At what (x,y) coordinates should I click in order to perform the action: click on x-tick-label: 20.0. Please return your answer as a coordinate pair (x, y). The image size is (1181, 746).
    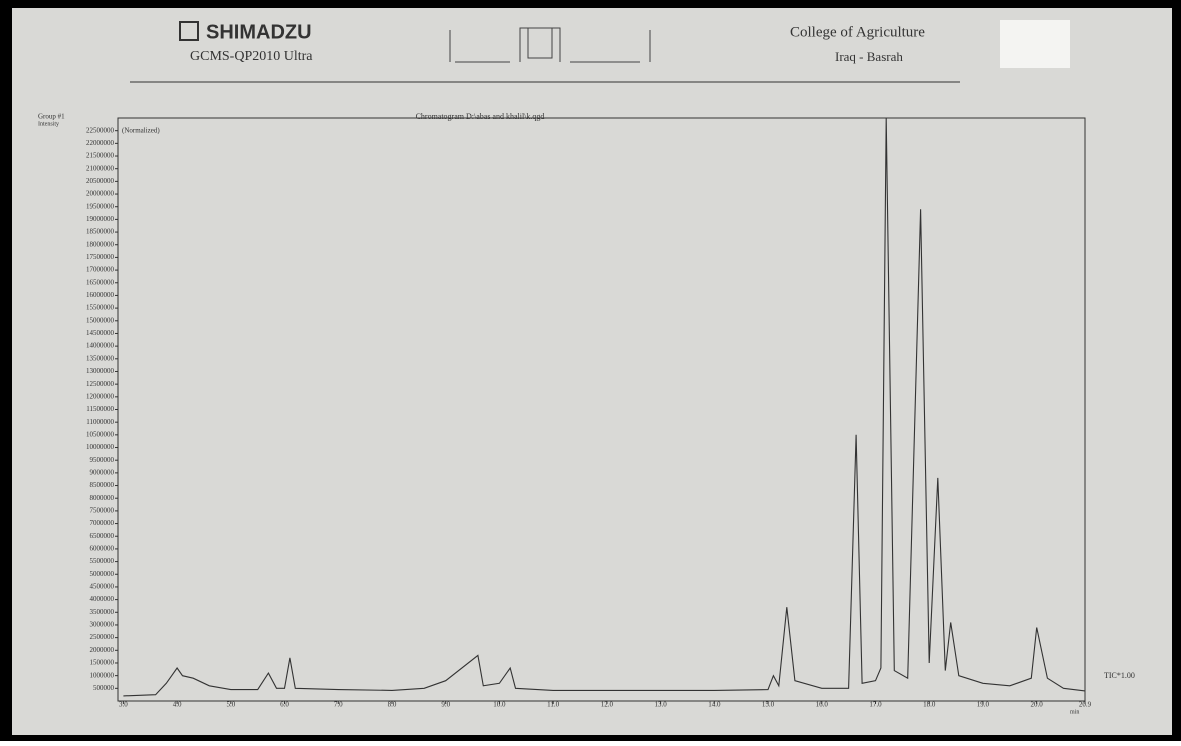
    Looking at the image, I should click on (1037, 705).